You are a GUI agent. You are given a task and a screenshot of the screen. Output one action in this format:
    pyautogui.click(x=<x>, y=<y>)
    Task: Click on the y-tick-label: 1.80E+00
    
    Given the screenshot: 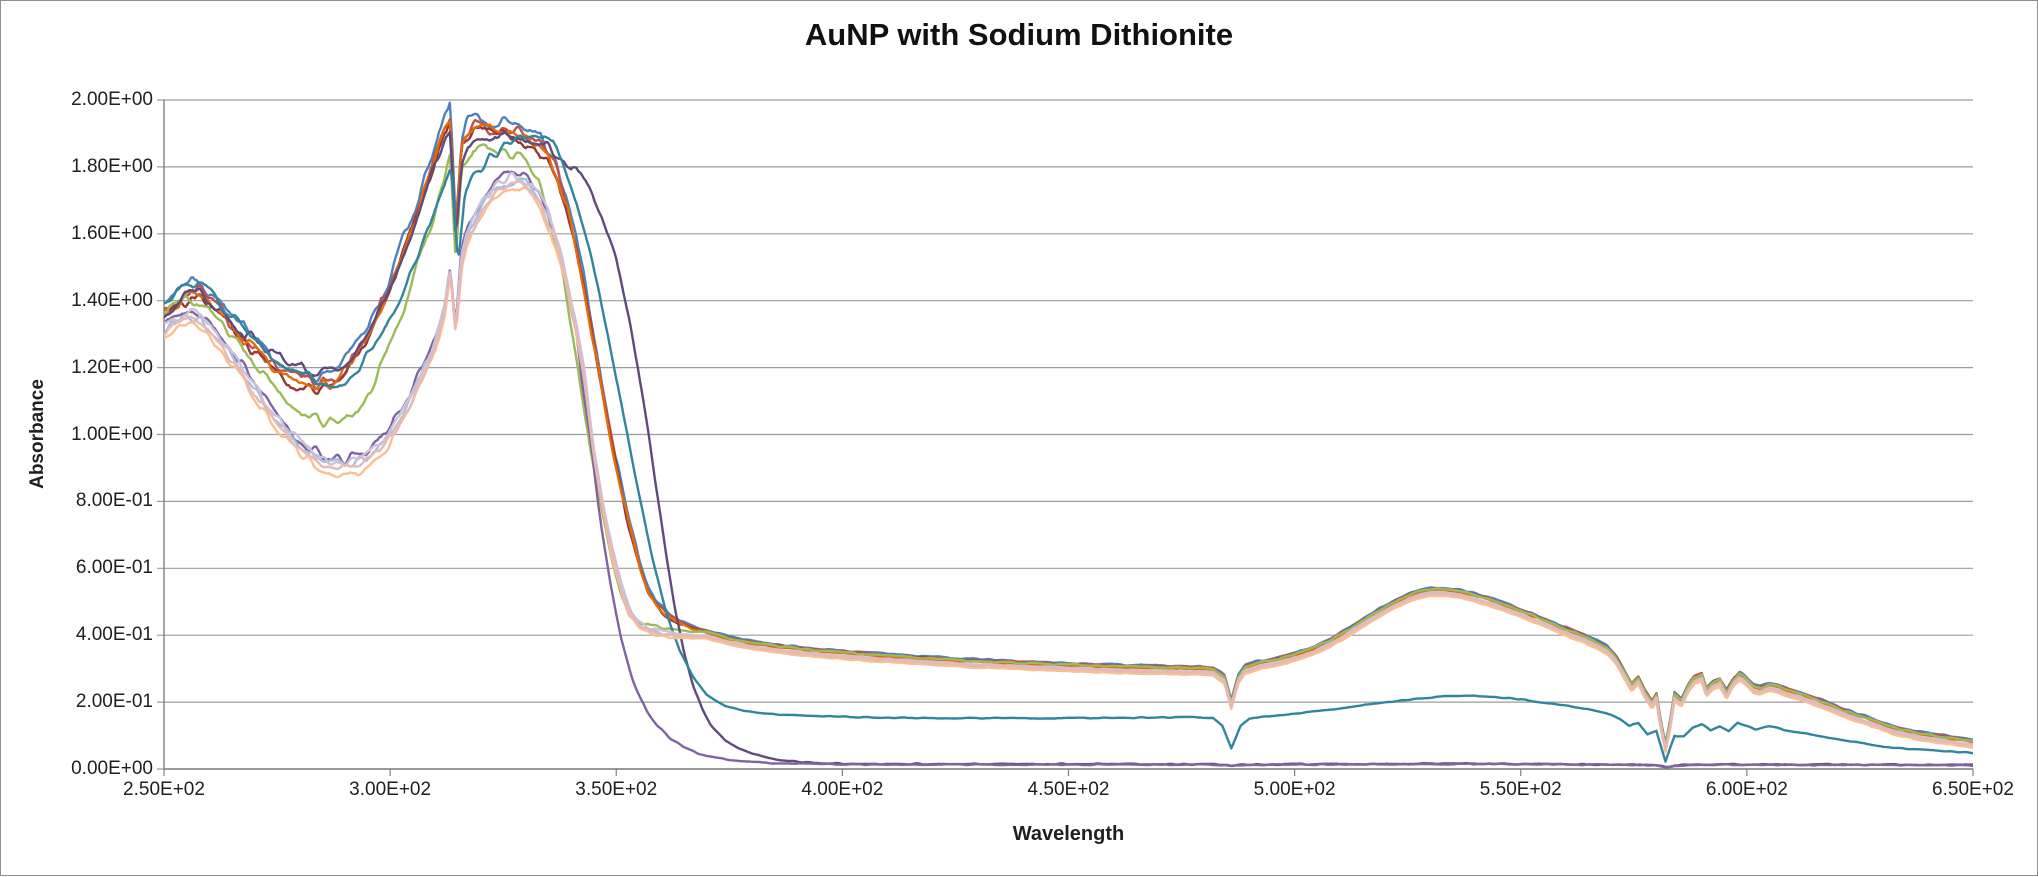 What is the action you would take?
    pyautogui.click(x=112, y=166)
    